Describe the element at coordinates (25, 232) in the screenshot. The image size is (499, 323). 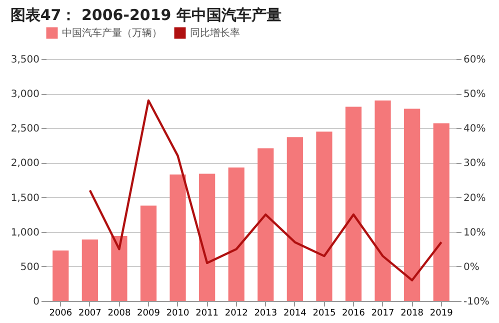
I see `y-tick-label: 1,000` at that location.